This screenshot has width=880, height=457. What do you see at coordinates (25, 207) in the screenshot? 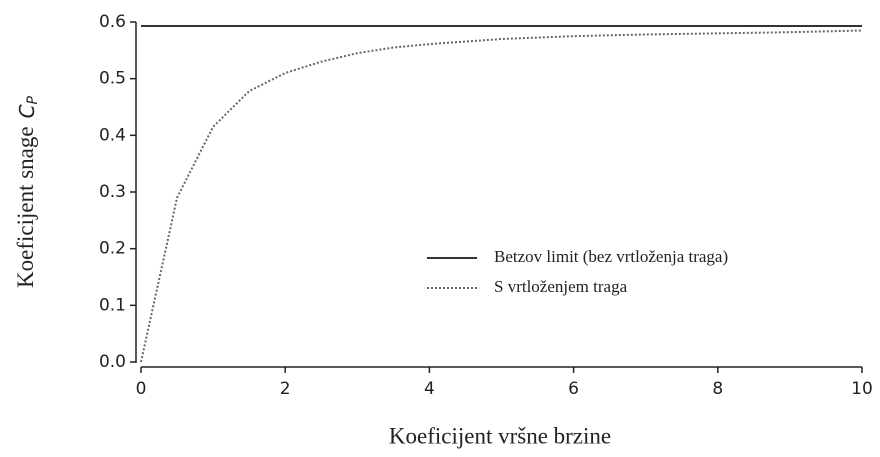
I see `y-label-text: Koeficijent snage` at bounding box center [25, 207].